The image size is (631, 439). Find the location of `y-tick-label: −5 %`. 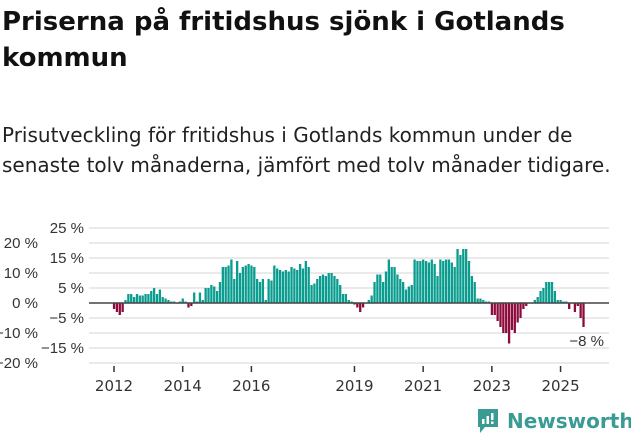

y-tick-label: −5 % is located at coordinates (66, 318).